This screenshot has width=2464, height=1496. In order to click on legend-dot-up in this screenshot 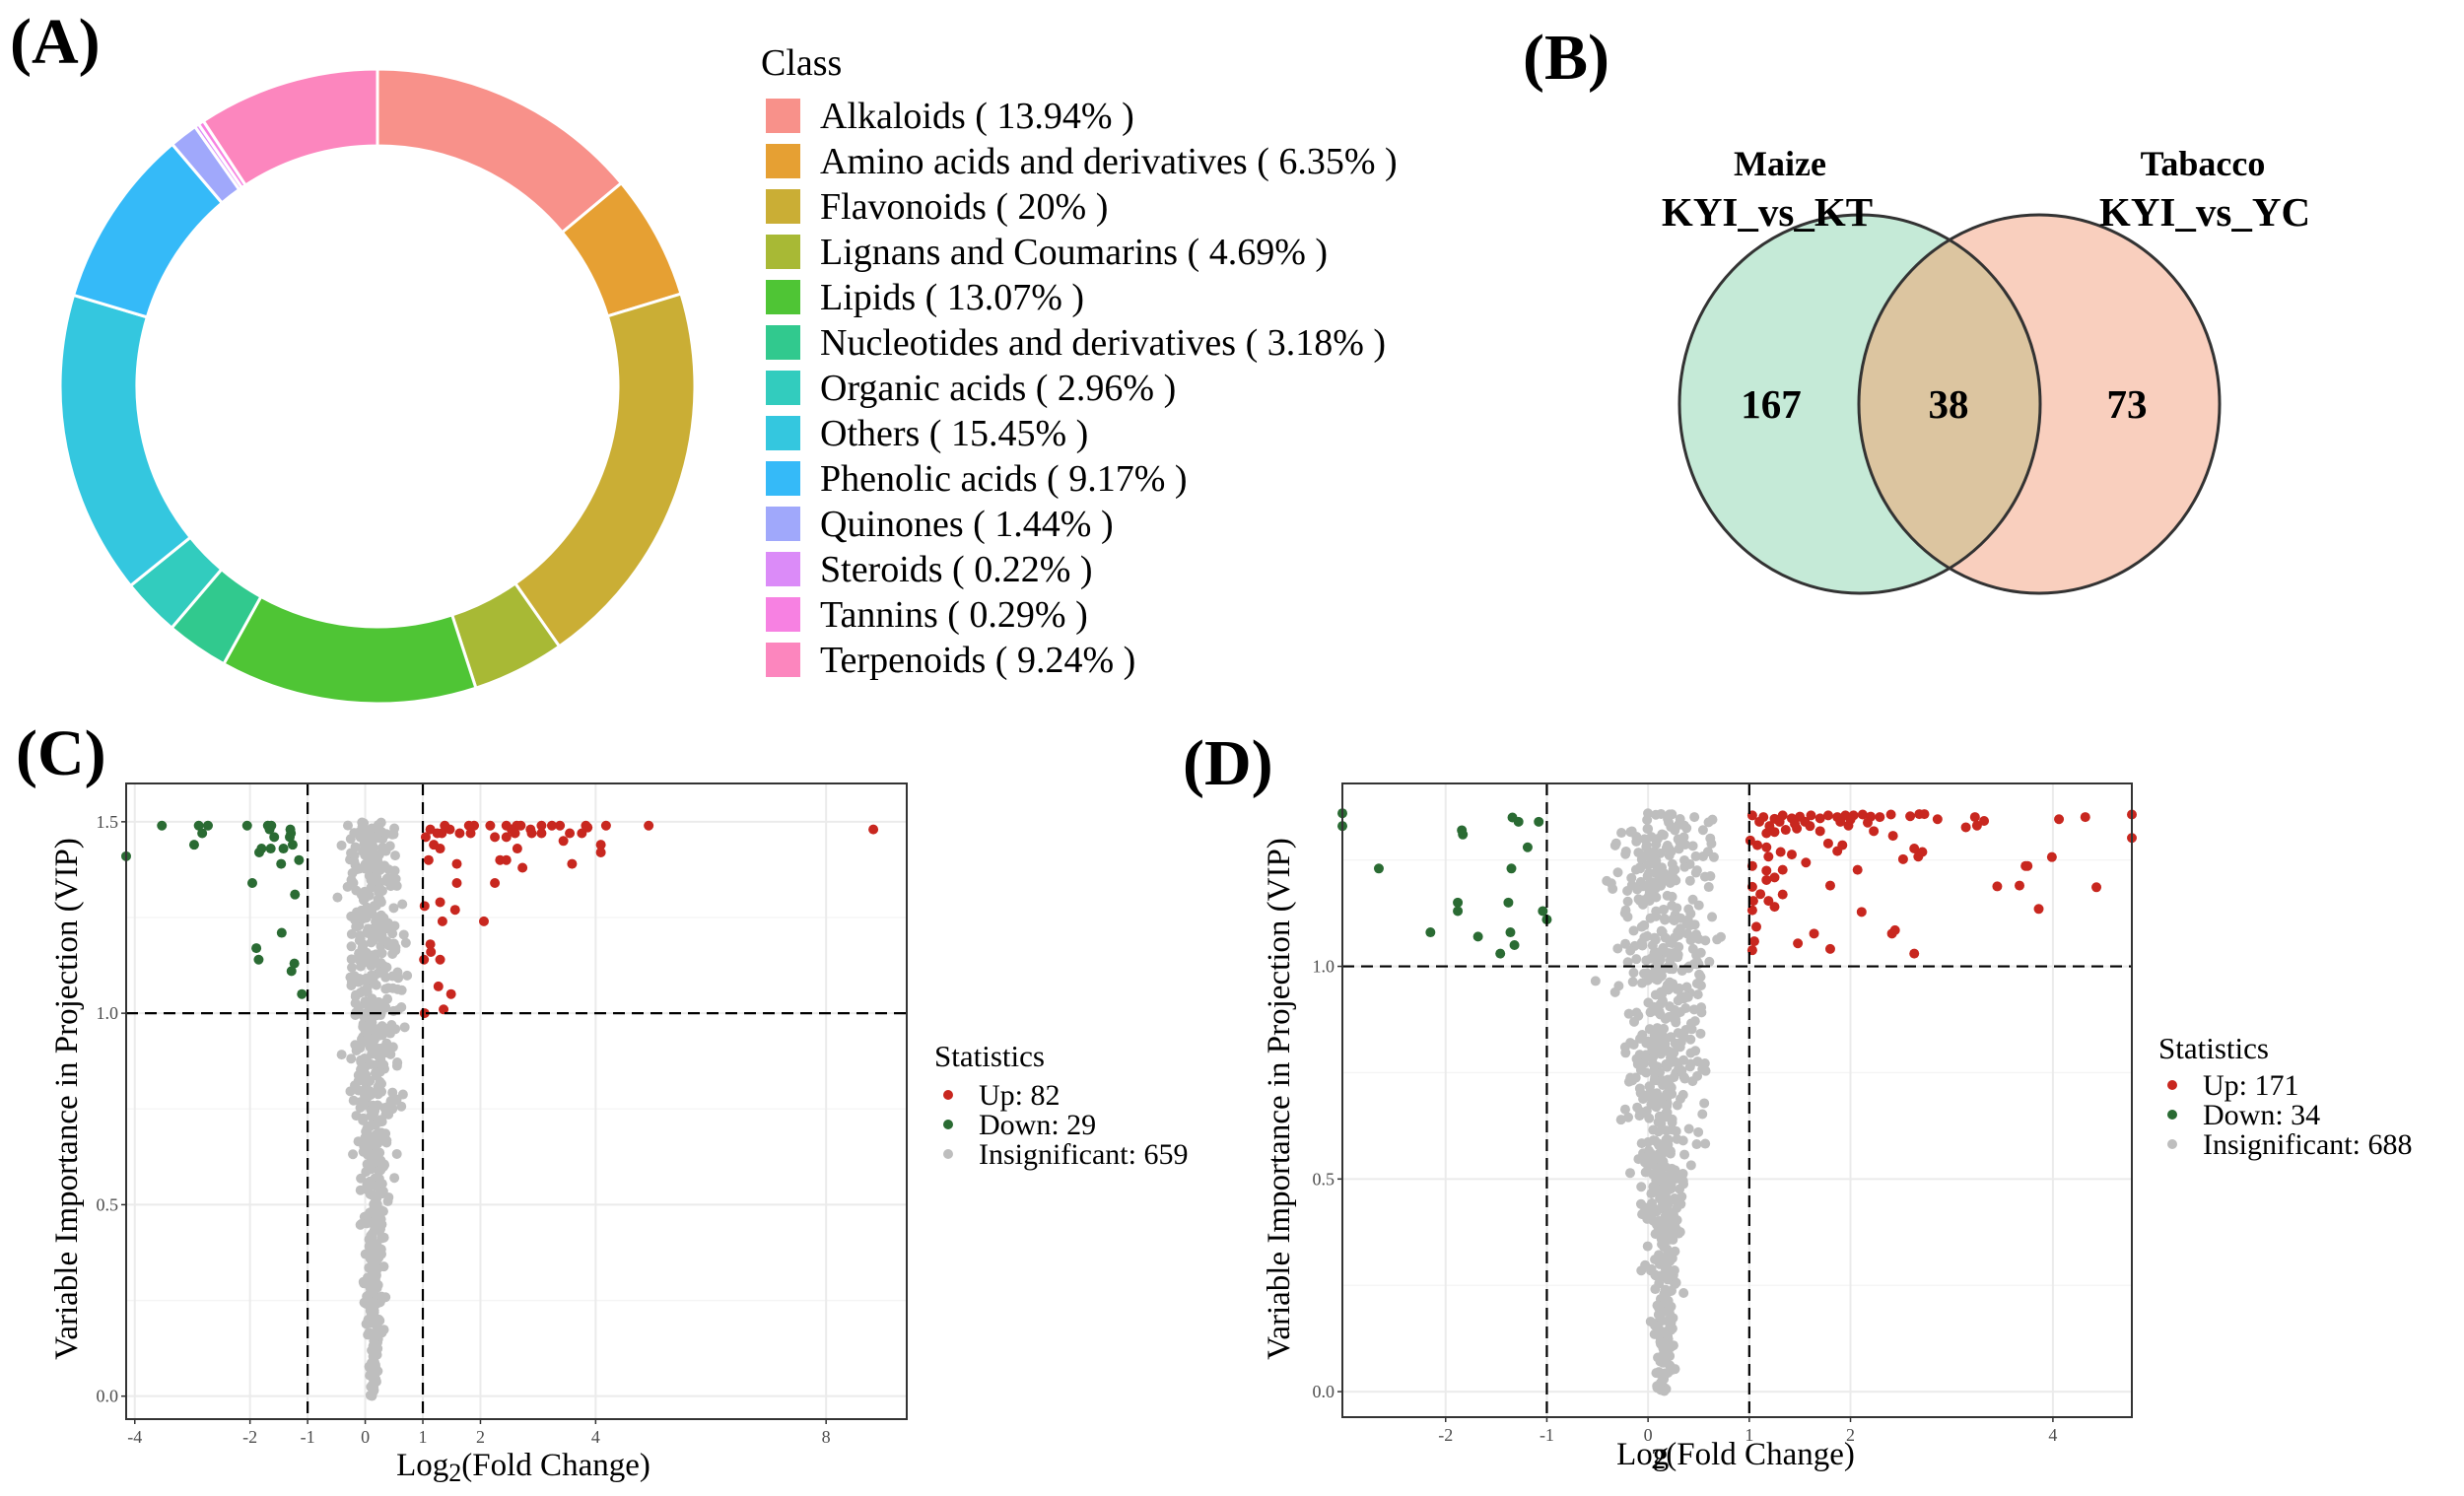, I will do `click(948, 1095)`.